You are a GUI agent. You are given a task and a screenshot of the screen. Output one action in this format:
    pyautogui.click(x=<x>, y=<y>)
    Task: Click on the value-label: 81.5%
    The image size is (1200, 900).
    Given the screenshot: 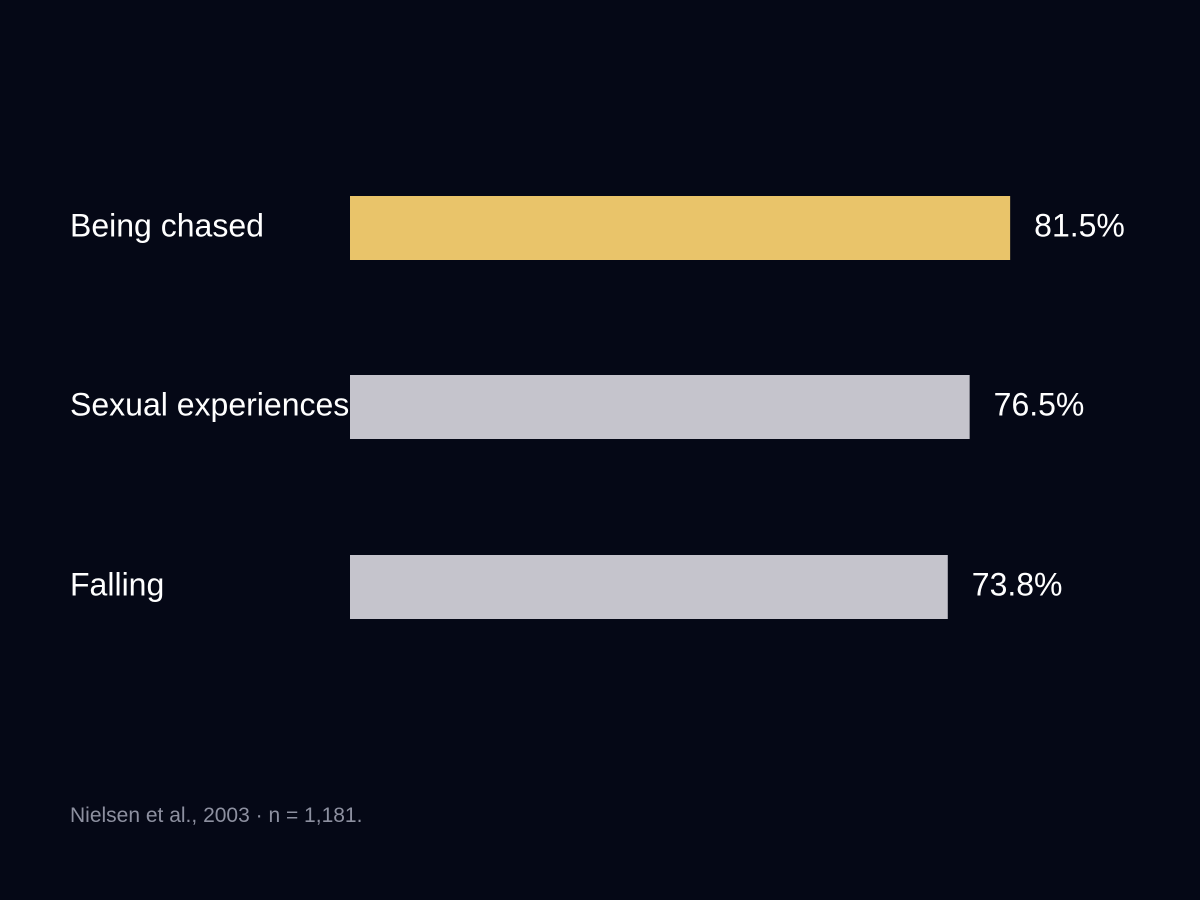 What is the action you would take?
    pyautogui.click(x=1079, y=225)
    